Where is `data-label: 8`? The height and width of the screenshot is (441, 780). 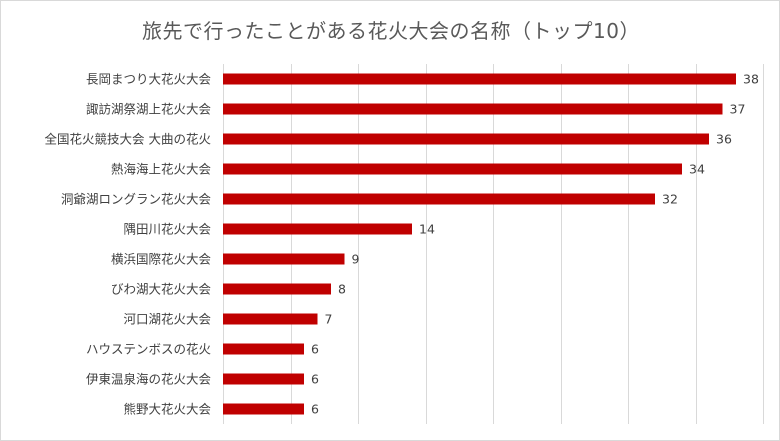 data-label: 8 is located at coordinates (342, 289).